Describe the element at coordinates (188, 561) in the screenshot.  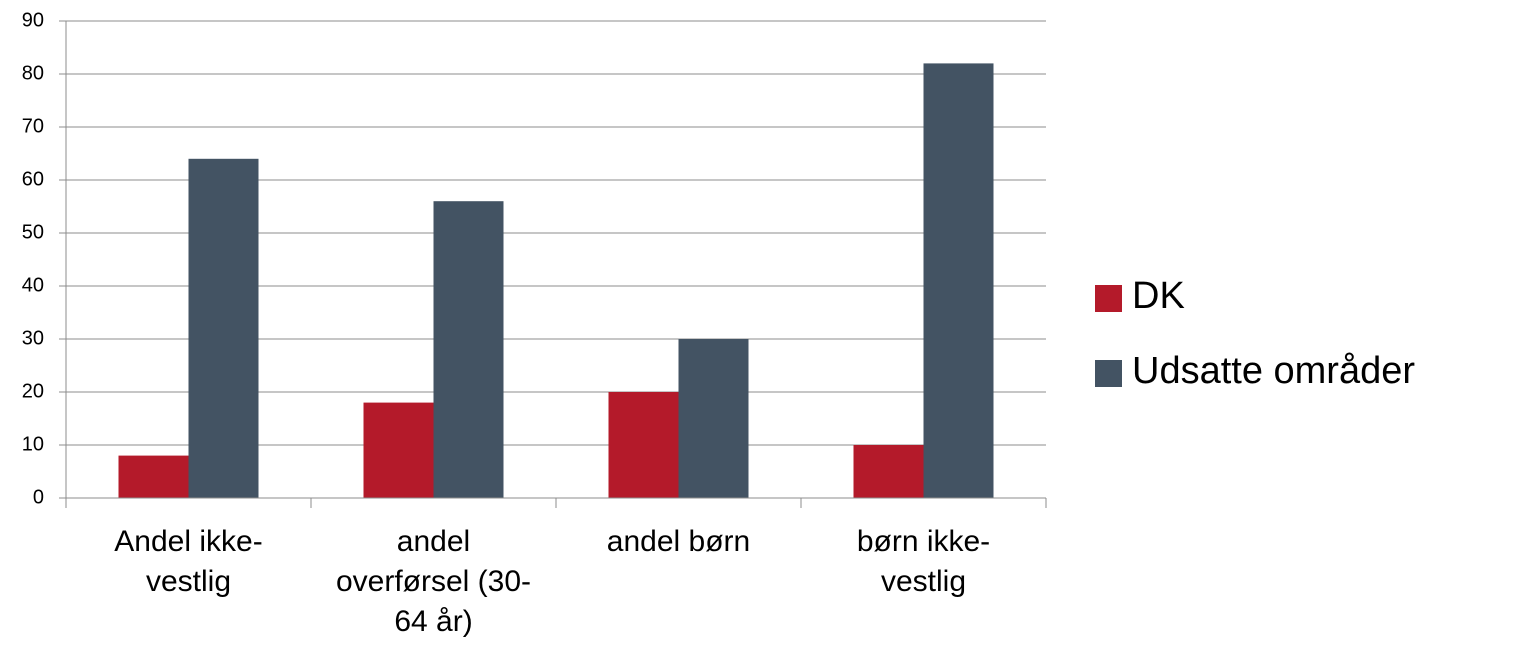
I see `x-tick-label: Andel ikke-vestlig` at that location.